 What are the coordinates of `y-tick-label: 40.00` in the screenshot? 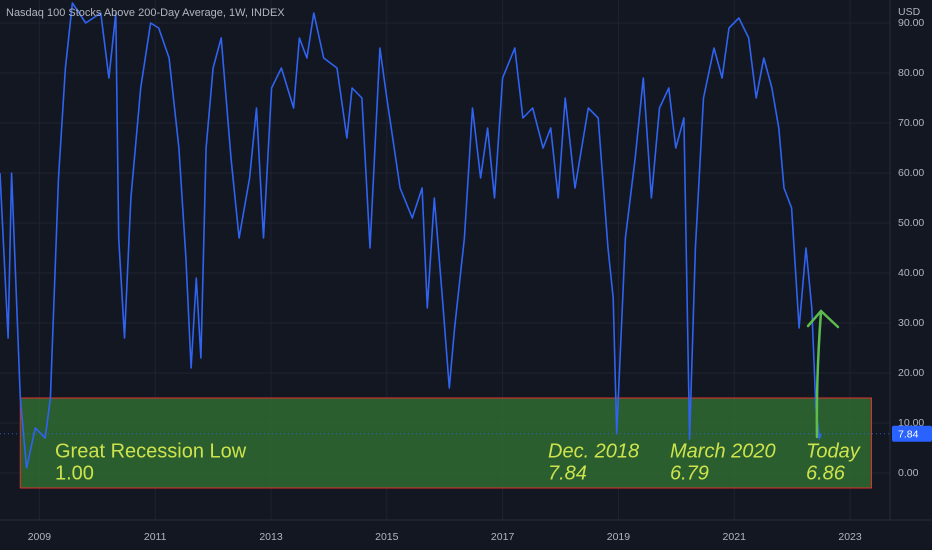 It's located at (911, 273).